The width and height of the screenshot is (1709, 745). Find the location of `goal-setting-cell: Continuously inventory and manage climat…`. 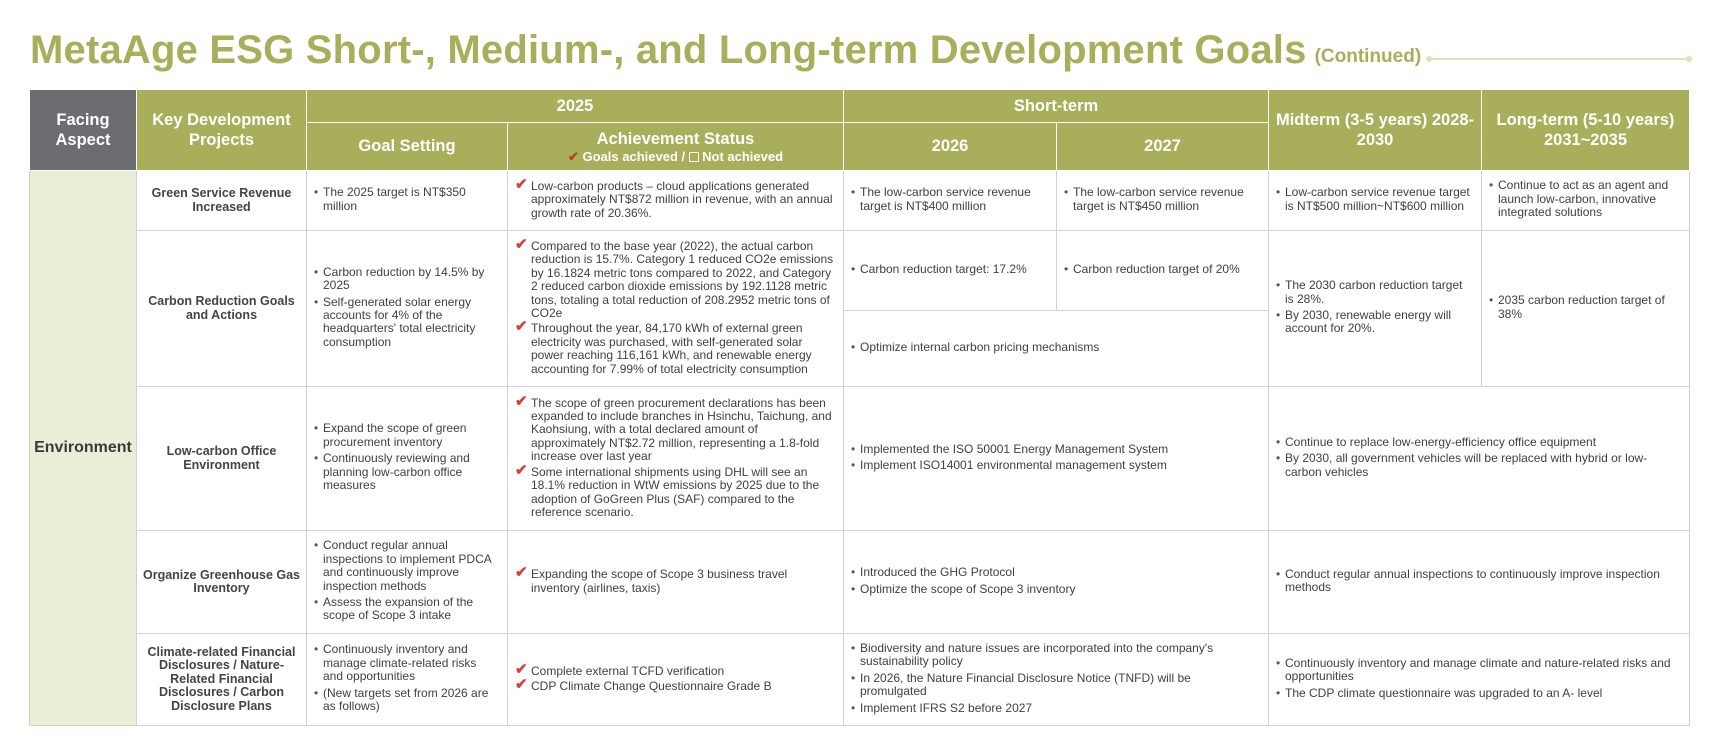

goal-setting-cell: Continuously inventory and manage climat… is located at coordinates (407, 679).